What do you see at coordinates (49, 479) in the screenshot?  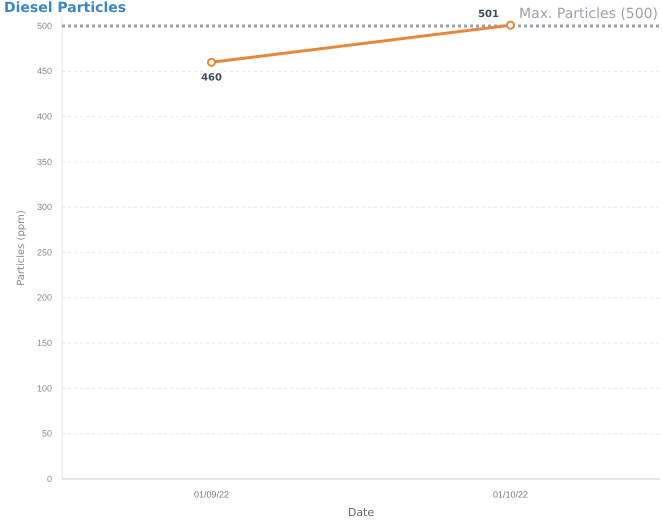 I see `y-tick-label: 0` at bounding box center [49, 479].